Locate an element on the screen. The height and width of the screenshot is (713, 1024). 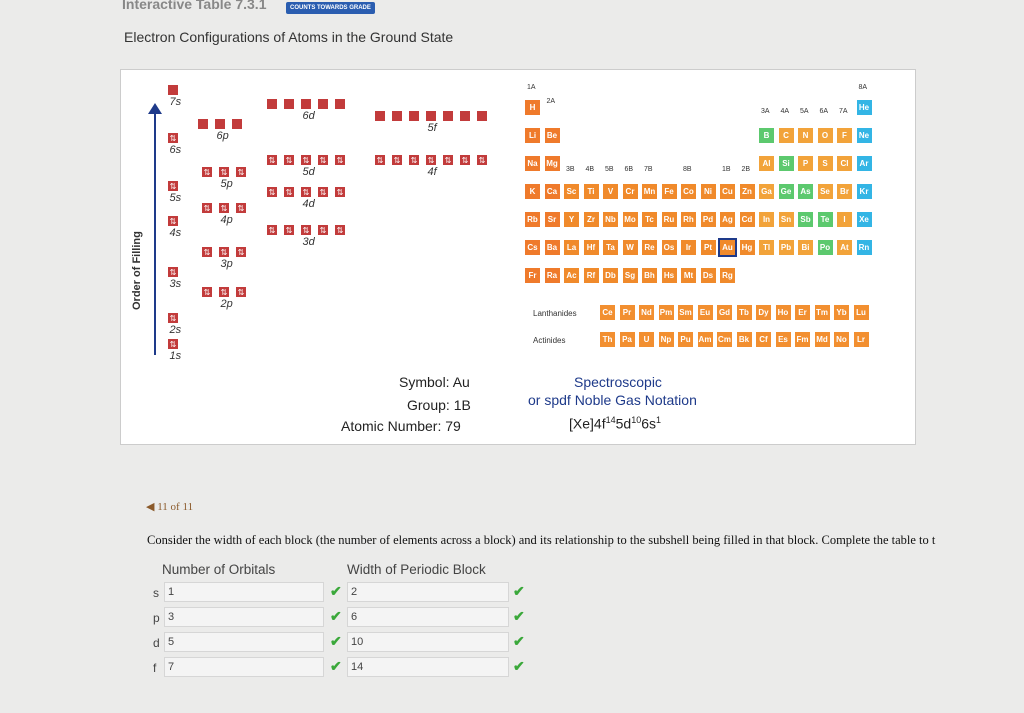
element-ho: Ho is located at coordinates (783, 312).